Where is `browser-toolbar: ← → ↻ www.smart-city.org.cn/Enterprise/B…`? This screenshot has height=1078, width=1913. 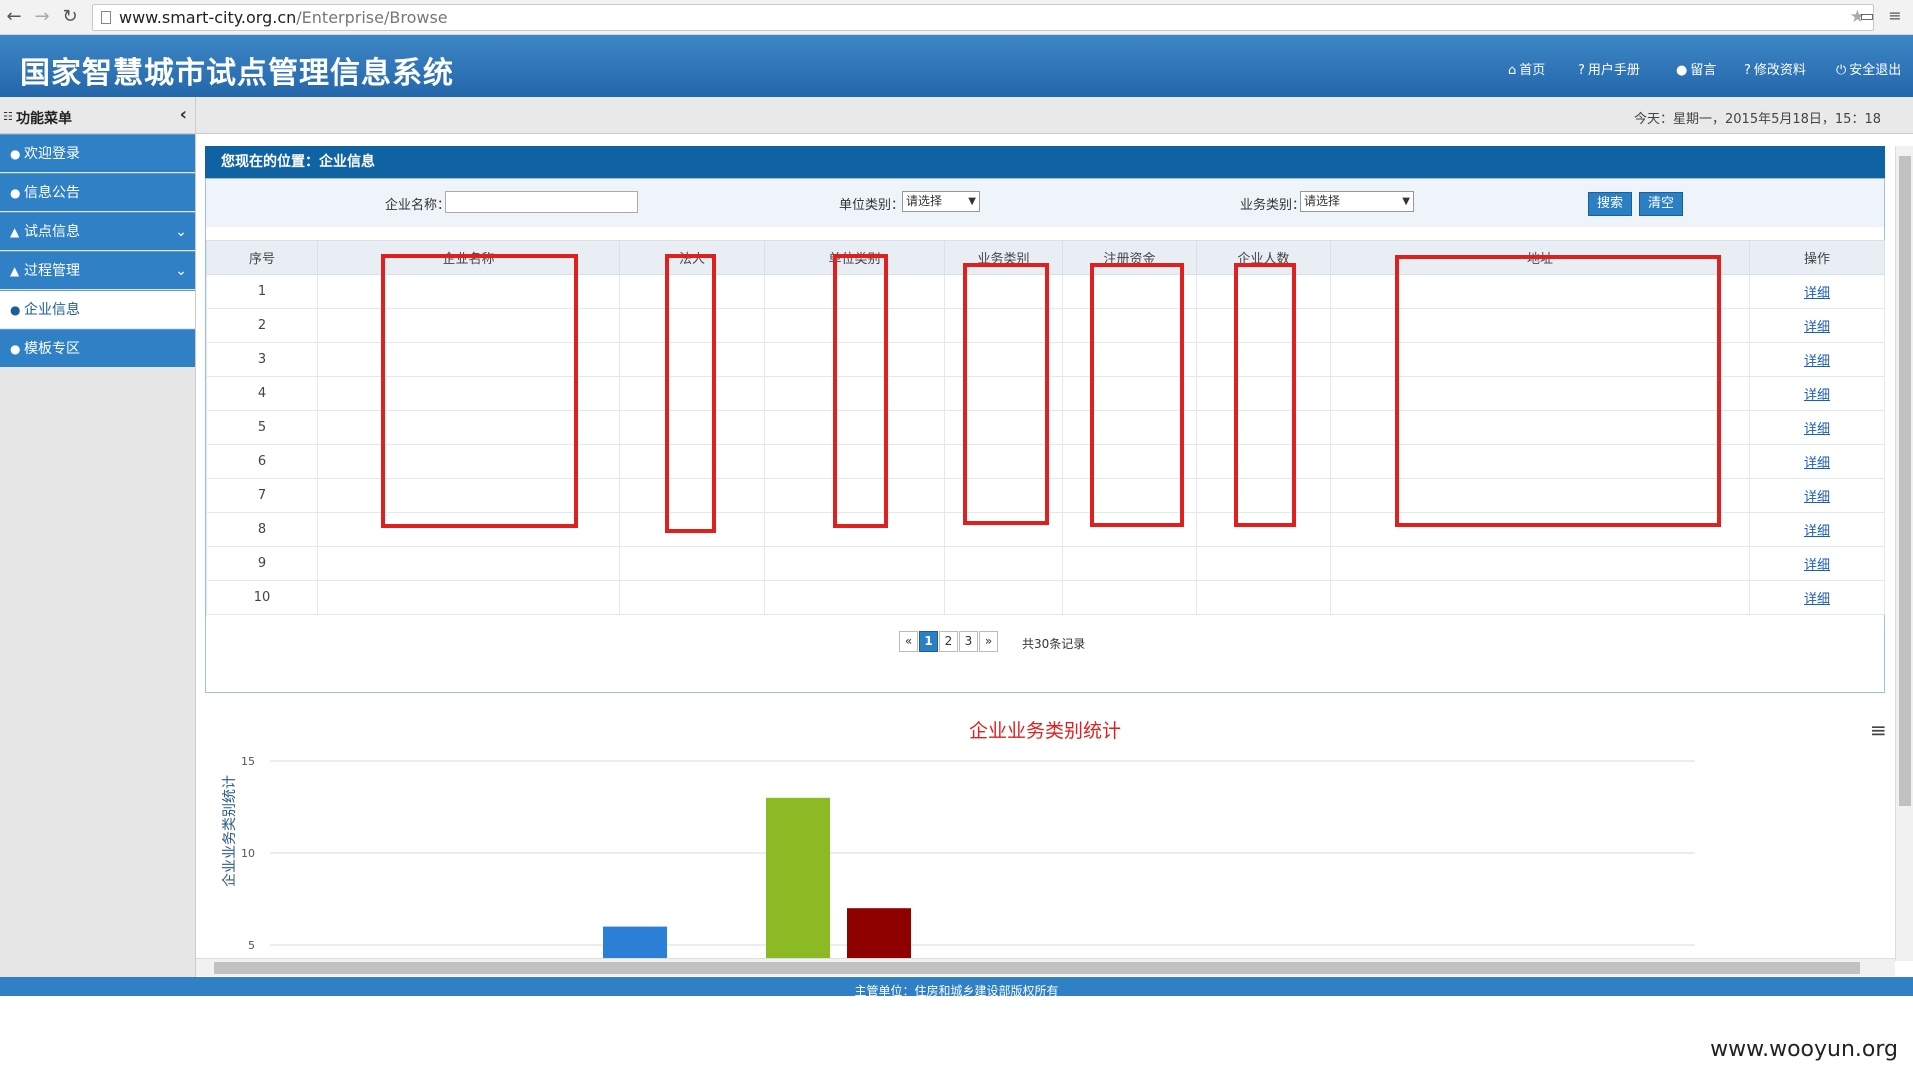 browser-toolbar: ← → ↻ www.smart-city.org.cn/Enterprise/B… is located at coordinates (956, 17).